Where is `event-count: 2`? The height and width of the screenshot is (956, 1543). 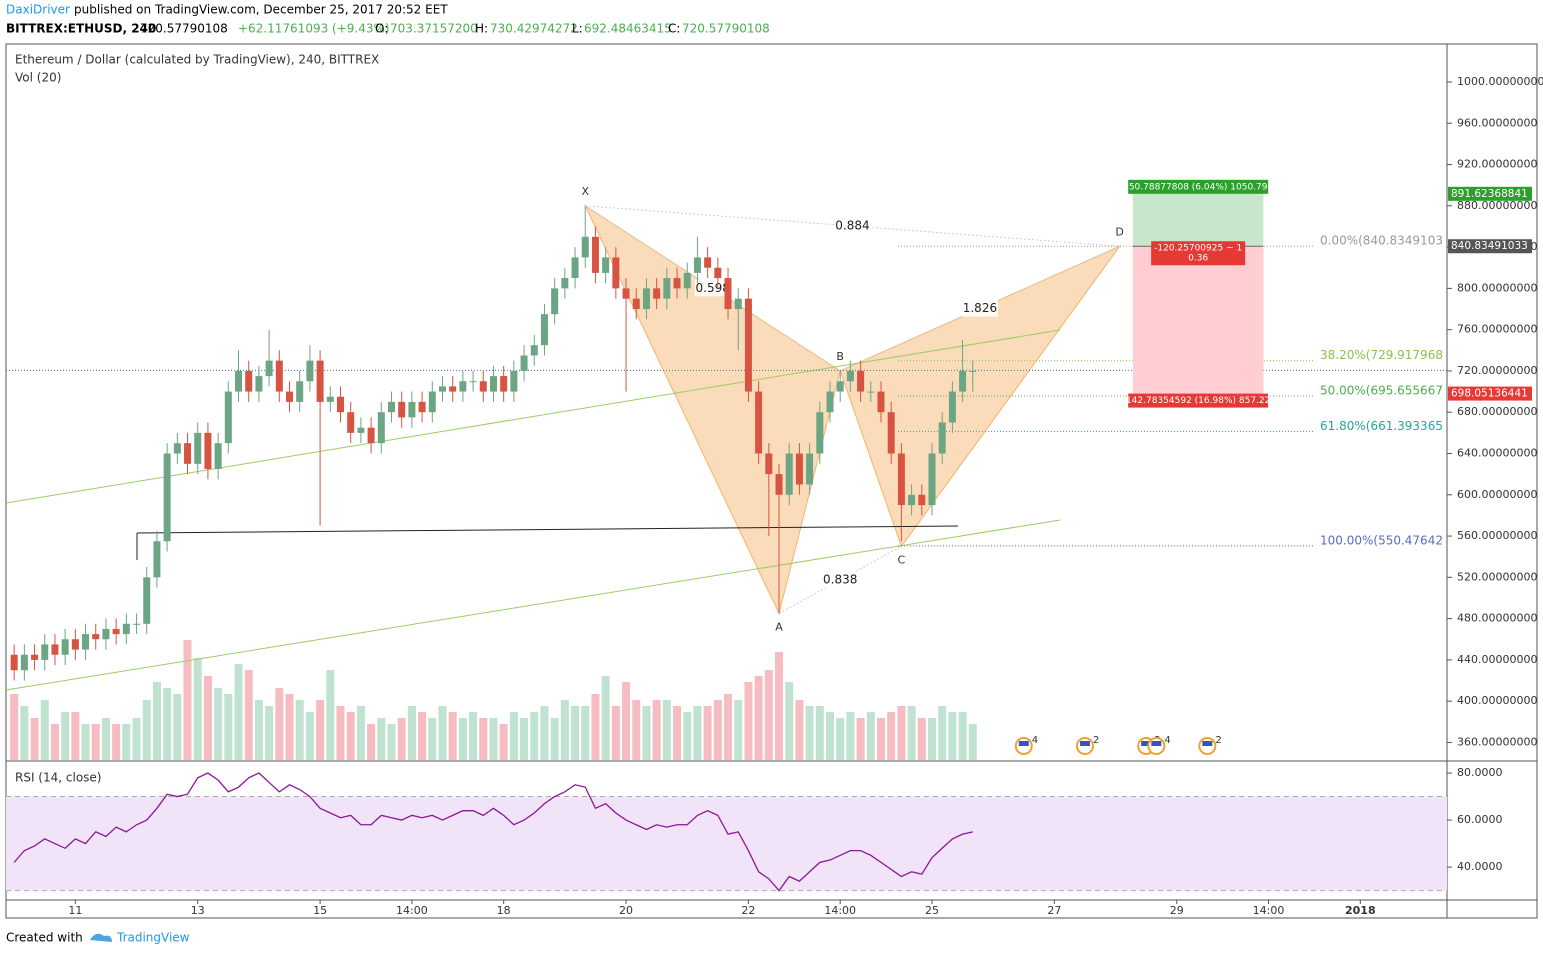
event-count: 2 is located at coordinates (1218, 740).